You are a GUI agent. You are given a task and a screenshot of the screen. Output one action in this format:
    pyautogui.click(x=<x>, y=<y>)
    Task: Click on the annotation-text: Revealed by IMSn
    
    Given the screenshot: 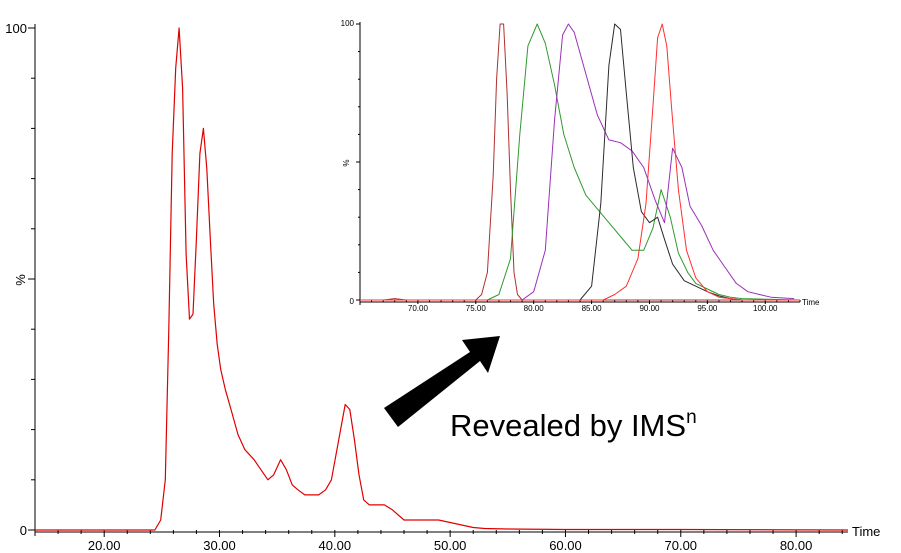 What is the action you would take?
    pyautogui.click(x=573, y=425)
    